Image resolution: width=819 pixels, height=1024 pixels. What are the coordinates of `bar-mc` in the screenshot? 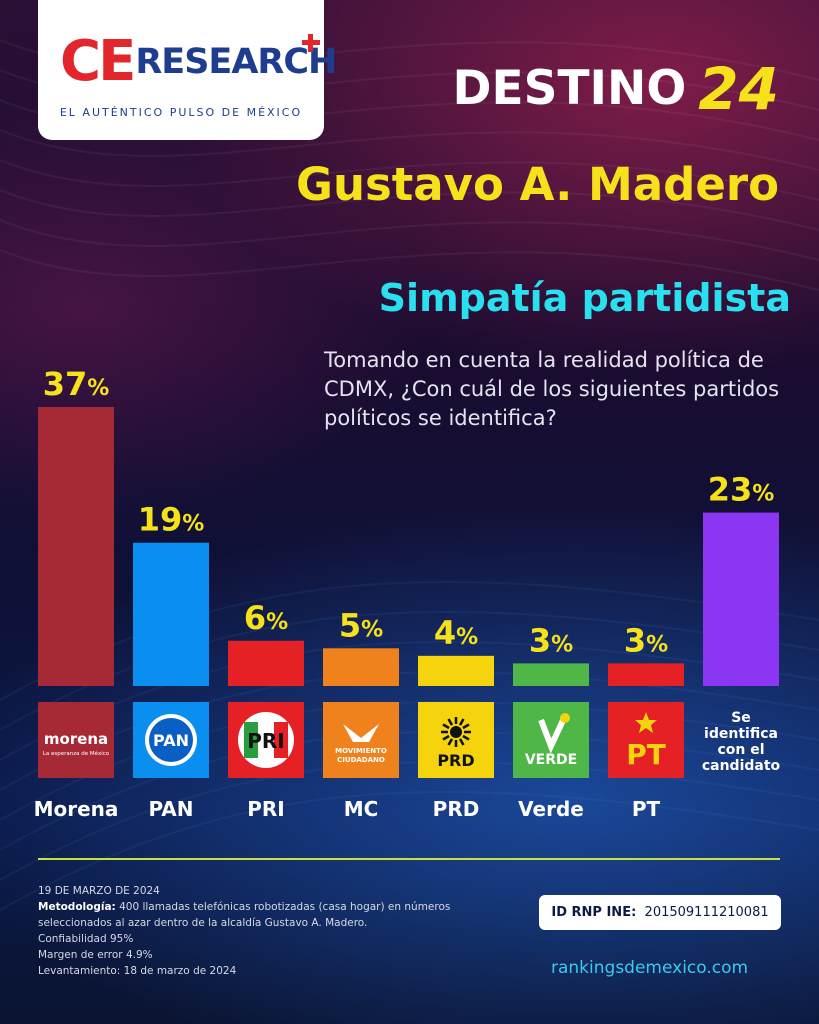 It's located at (361, 667).